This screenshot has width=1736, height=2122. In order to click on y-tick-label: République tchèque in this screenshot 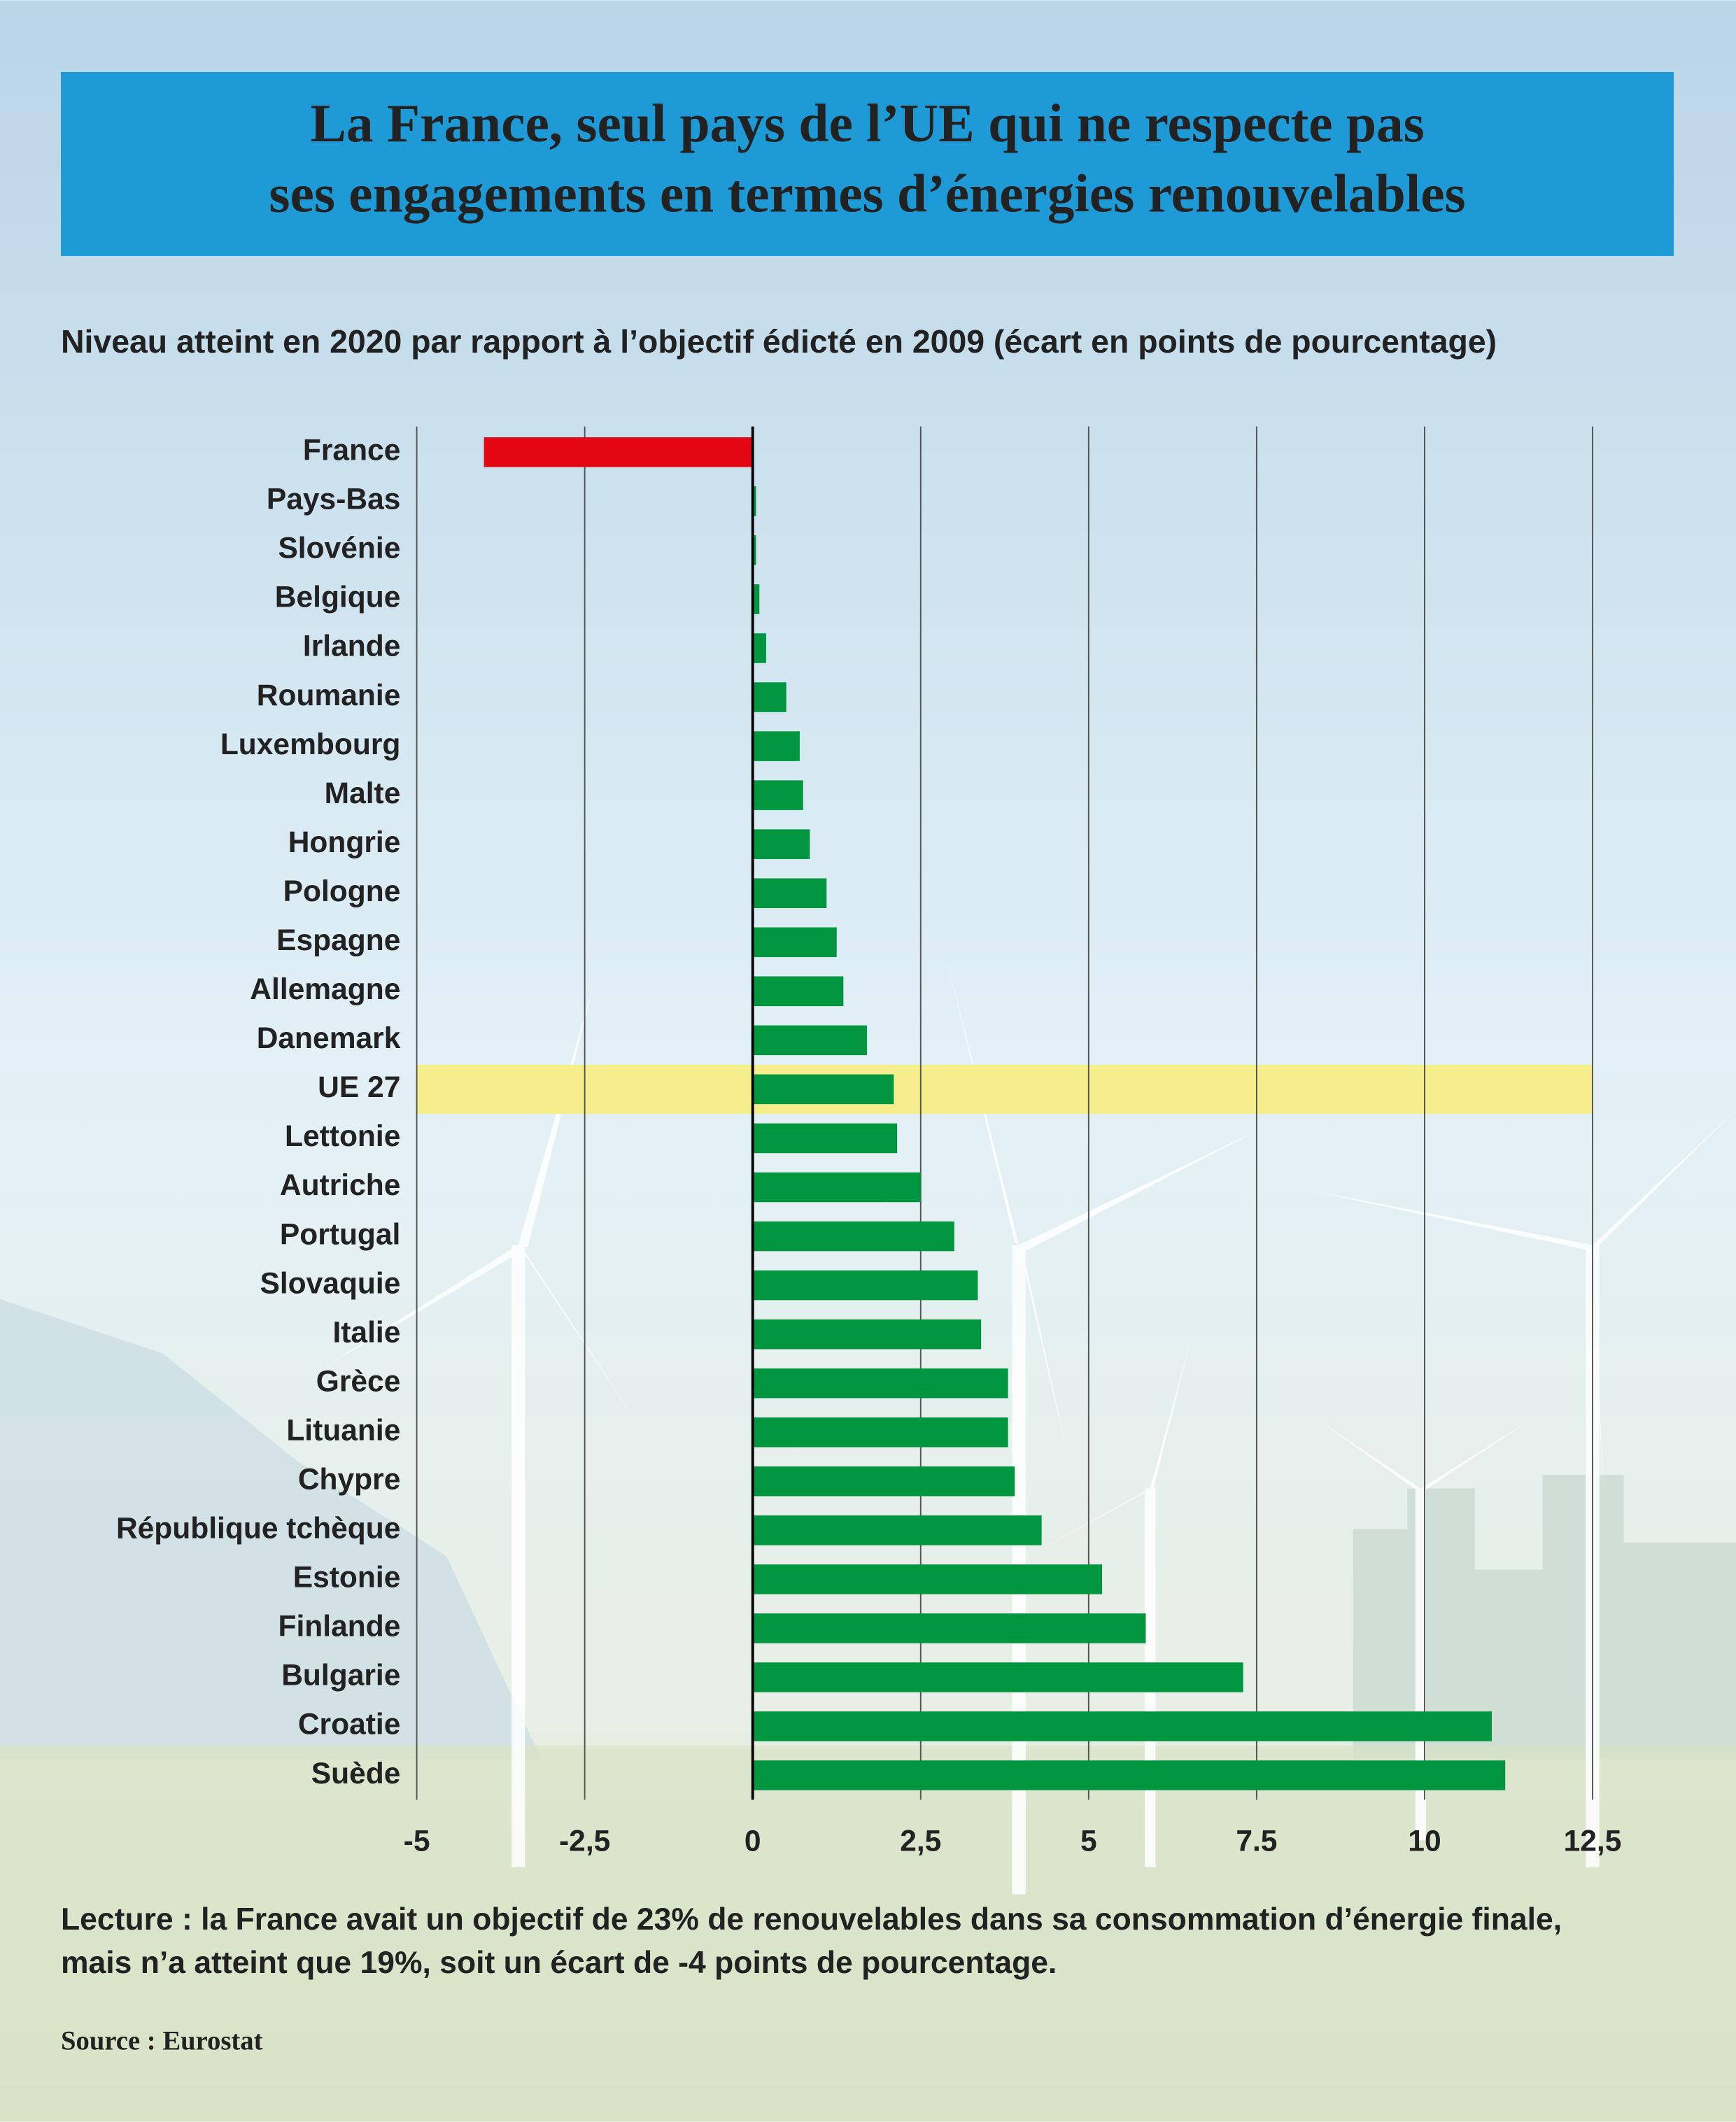, I will do `click(258, 1528)`.